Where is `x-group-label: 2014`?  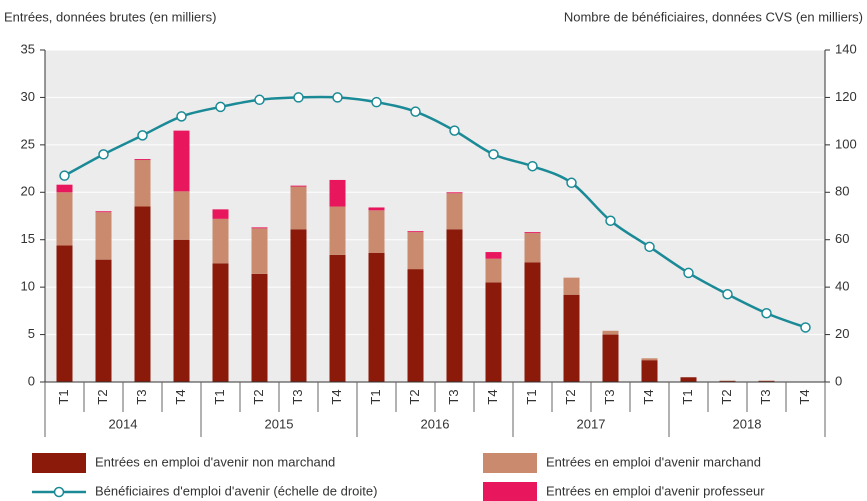 x-group-label: 2014 is located at coordinates (123, 423).